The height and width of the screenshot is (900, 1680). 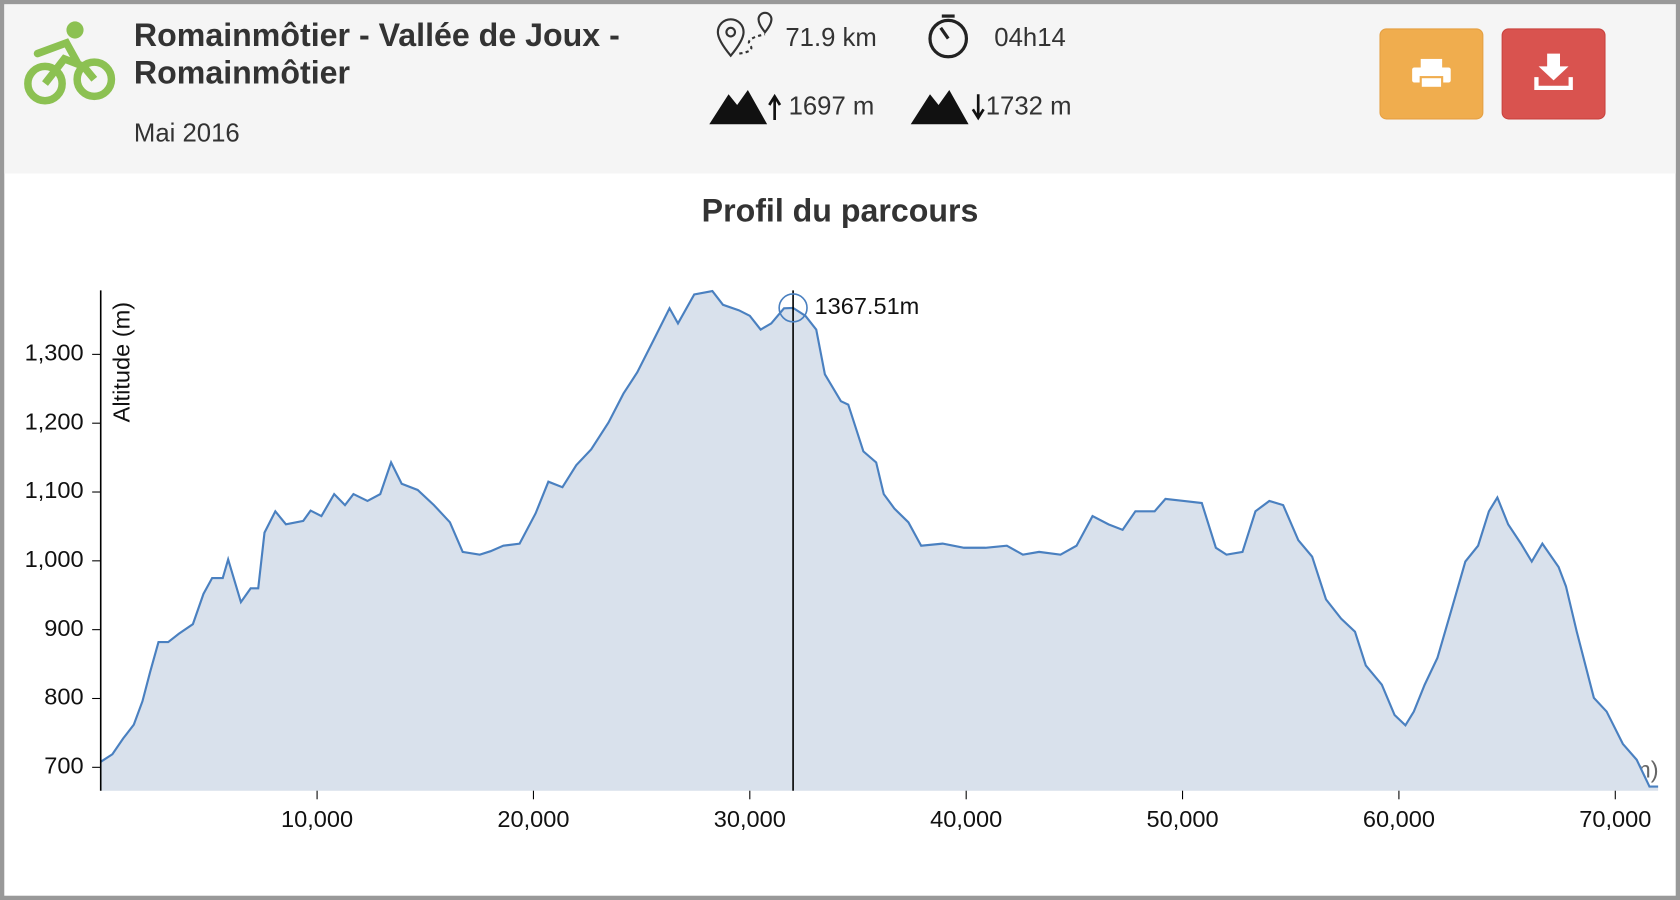 I want to click on bike-icon, so click(x=70, y=63).